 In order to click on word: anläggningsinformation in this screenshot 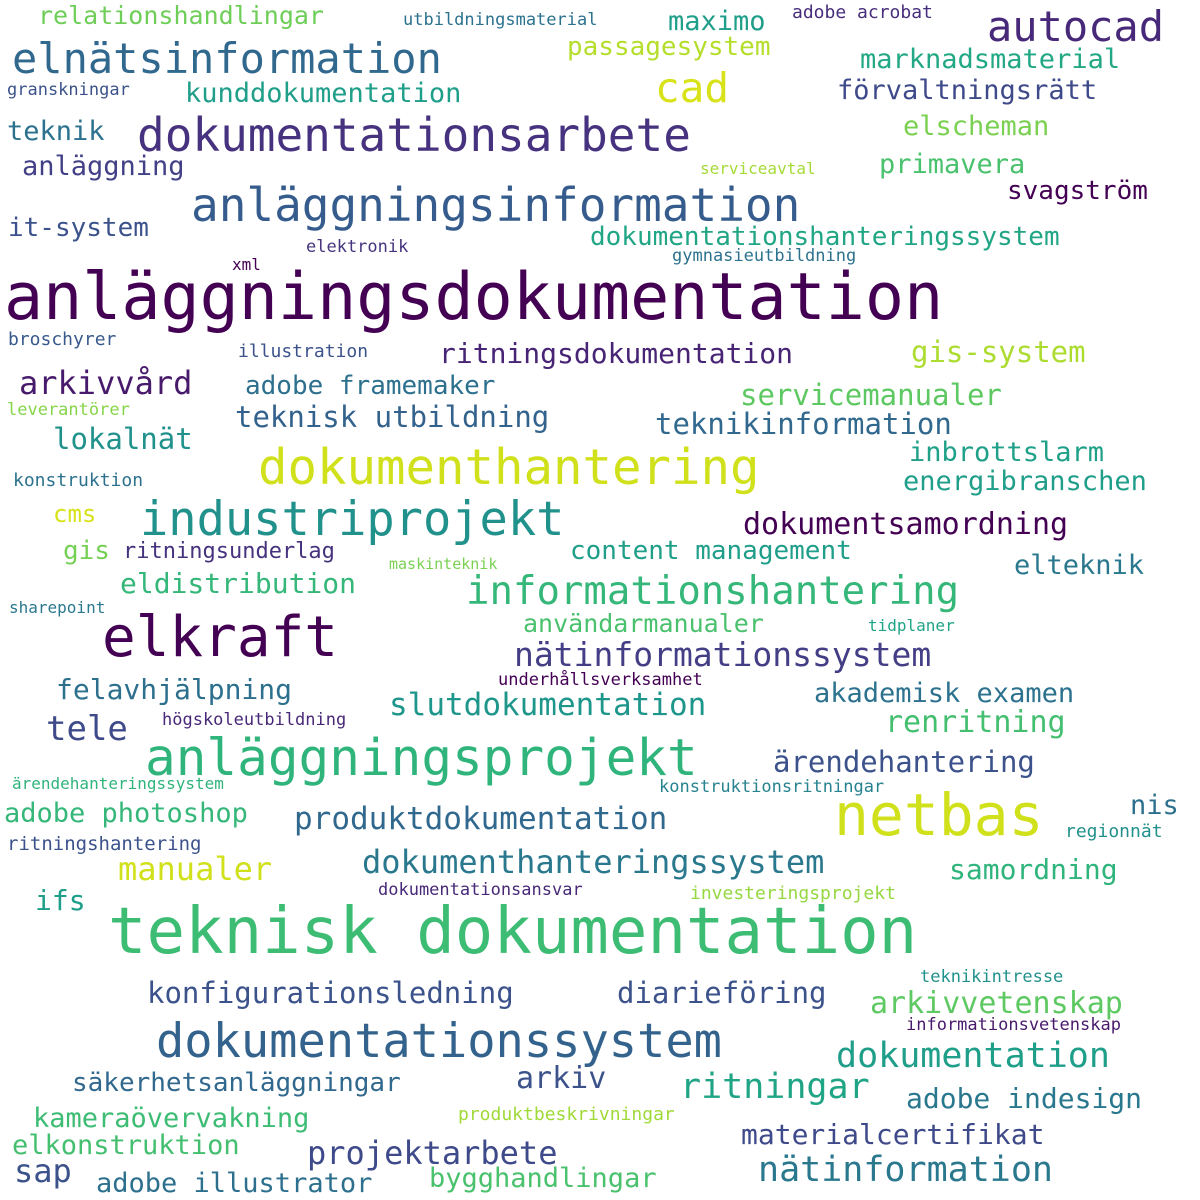, I will do `click(496, 205)`.